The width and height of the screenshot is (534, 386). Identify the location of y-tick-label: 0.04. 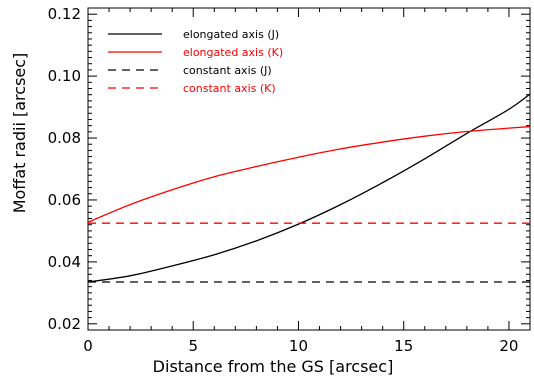
(64, 262).